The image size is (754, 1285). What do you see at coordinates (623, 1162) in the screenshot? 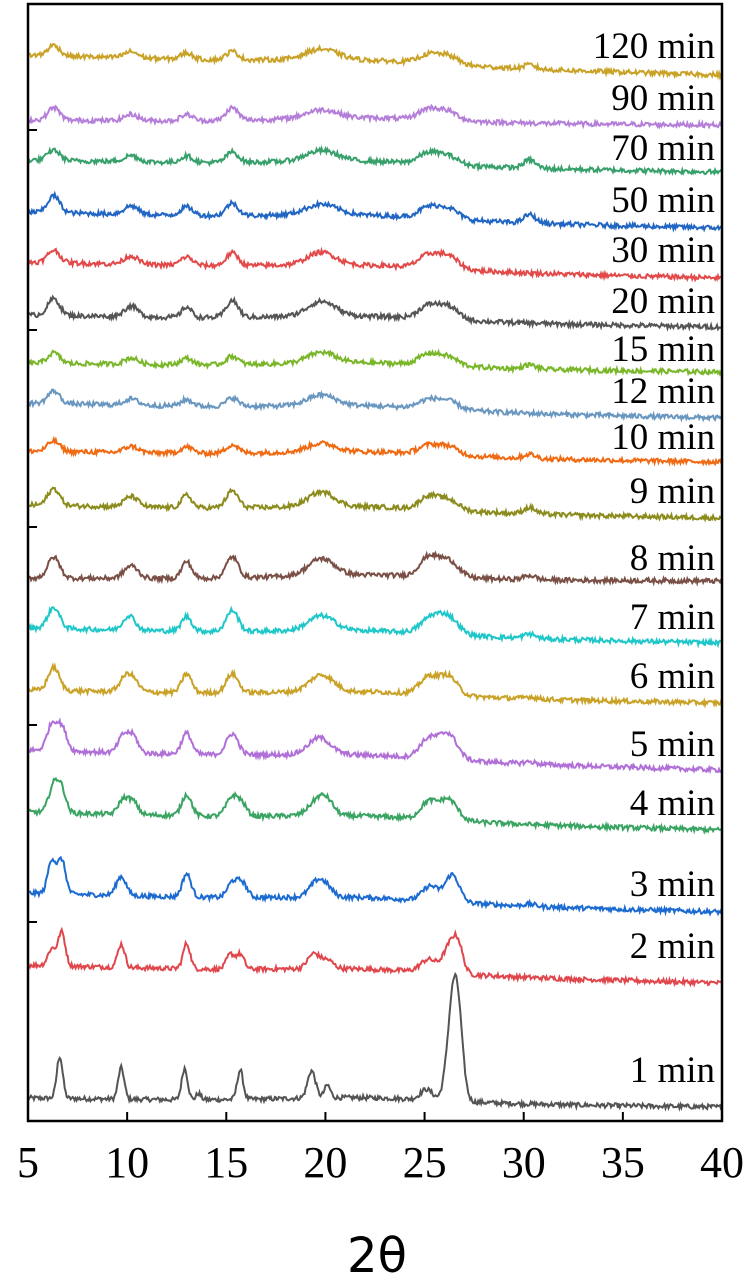
I see `x-tick-label-35: 35` at bounding box center [623, 1162].